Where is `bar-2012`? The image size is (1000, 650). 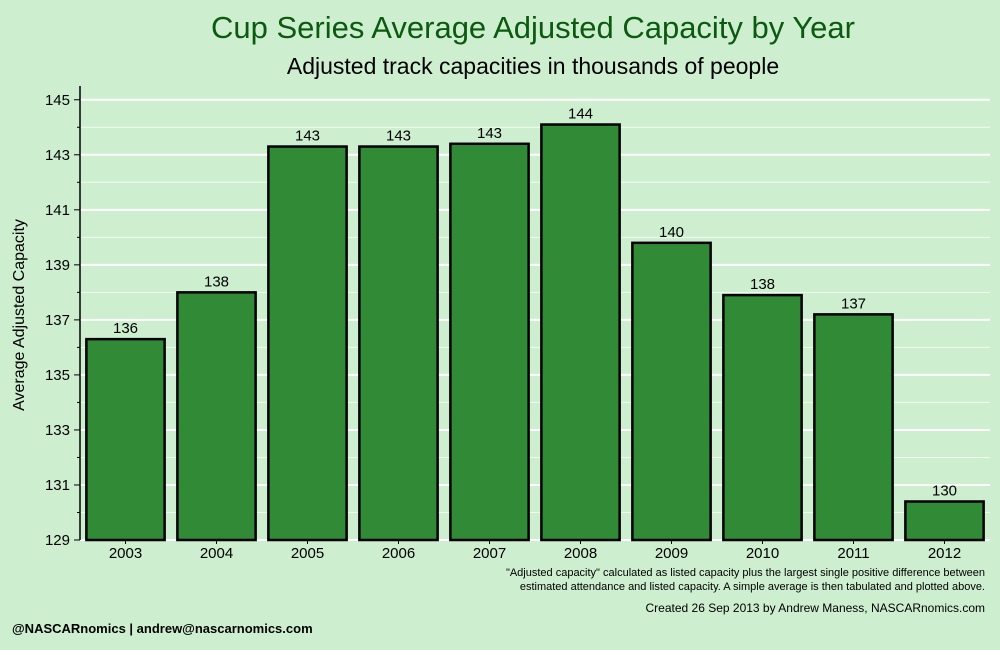
bar-2012 is located at coordinates (944, 521).